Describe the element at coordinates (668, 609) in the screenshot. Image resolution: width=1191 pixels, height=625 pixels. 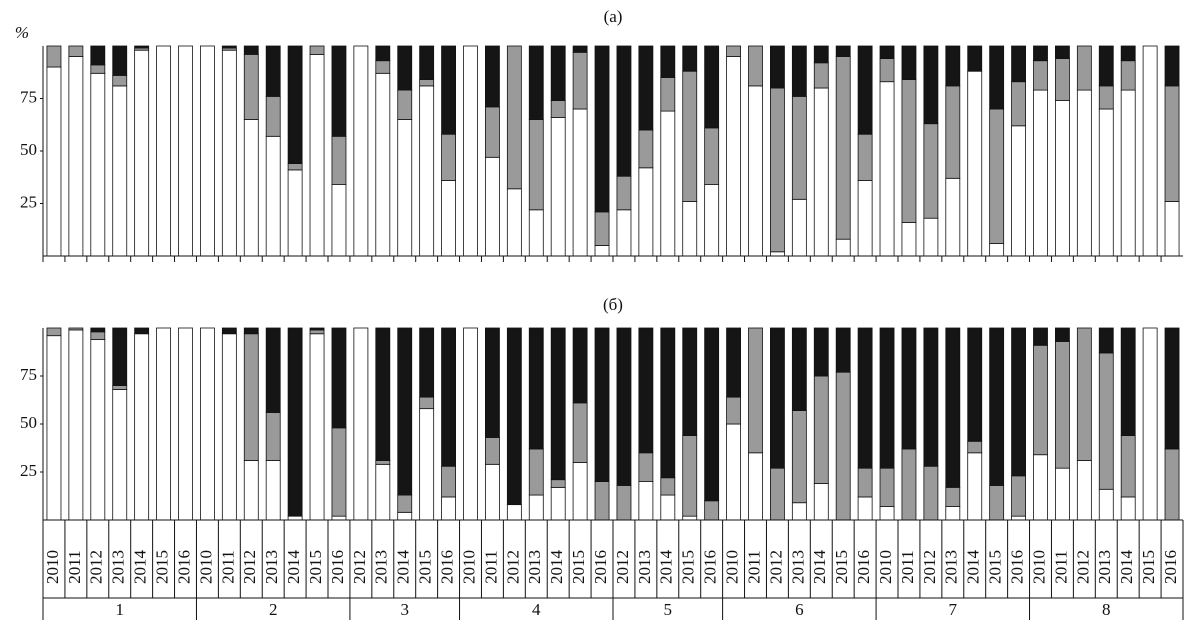
I see `group-label: 5` at that location.